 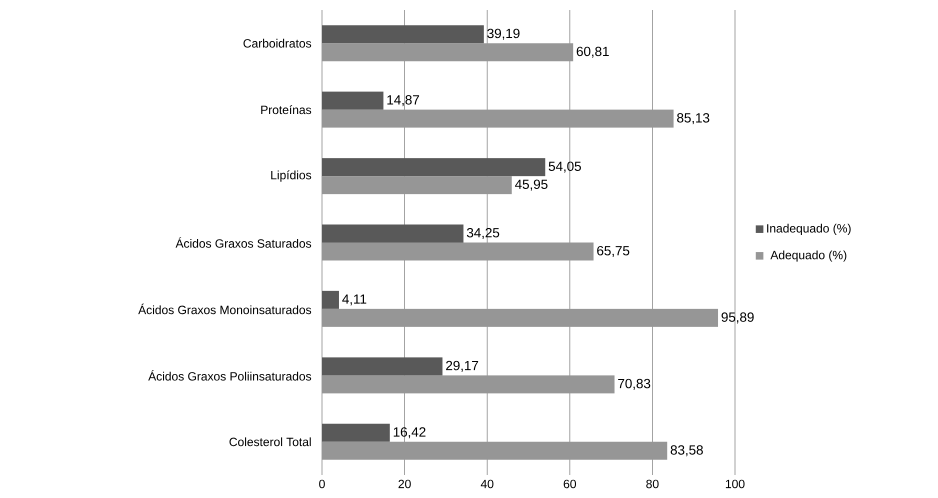 What do you see at coordinates (404, 484) in the screenshot?
I see `x-tick-label: 20` at bounding box center [404, 484].